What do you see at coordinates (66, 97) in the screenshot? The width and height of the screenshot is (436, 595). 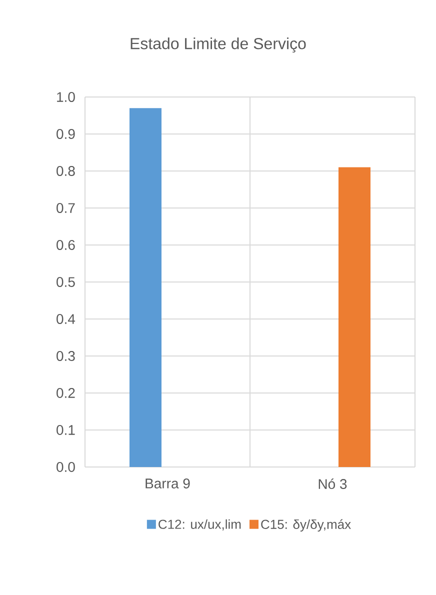 I see `y-tick-label: 1.0` at bounding box center [66, 97].